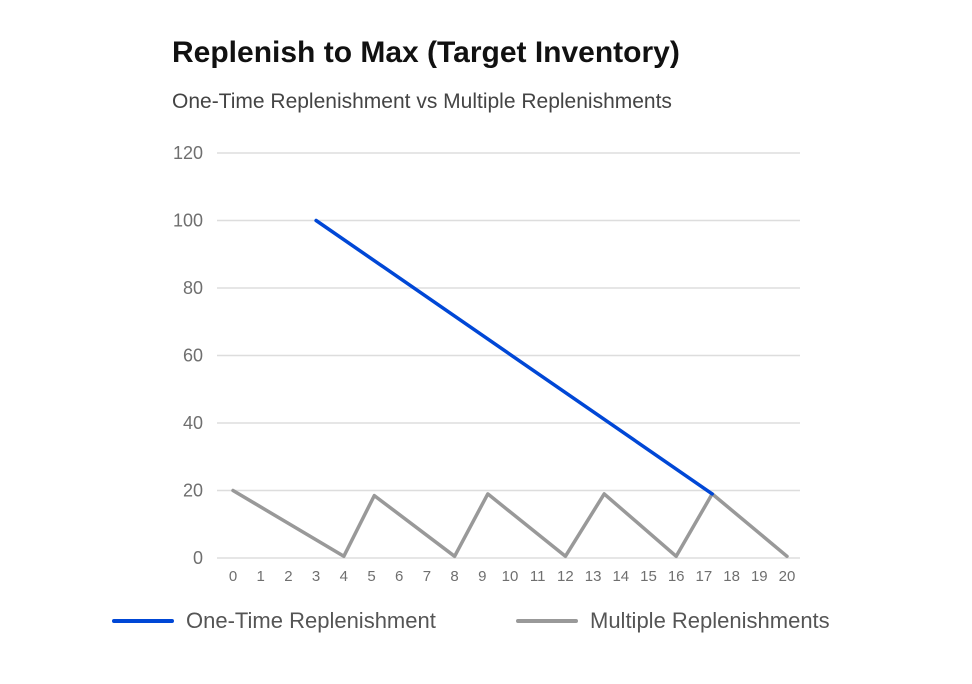 The height and width of the screenshot is (684, 972). I want to click on x-tick-label-4: 4, so click(344, 576).